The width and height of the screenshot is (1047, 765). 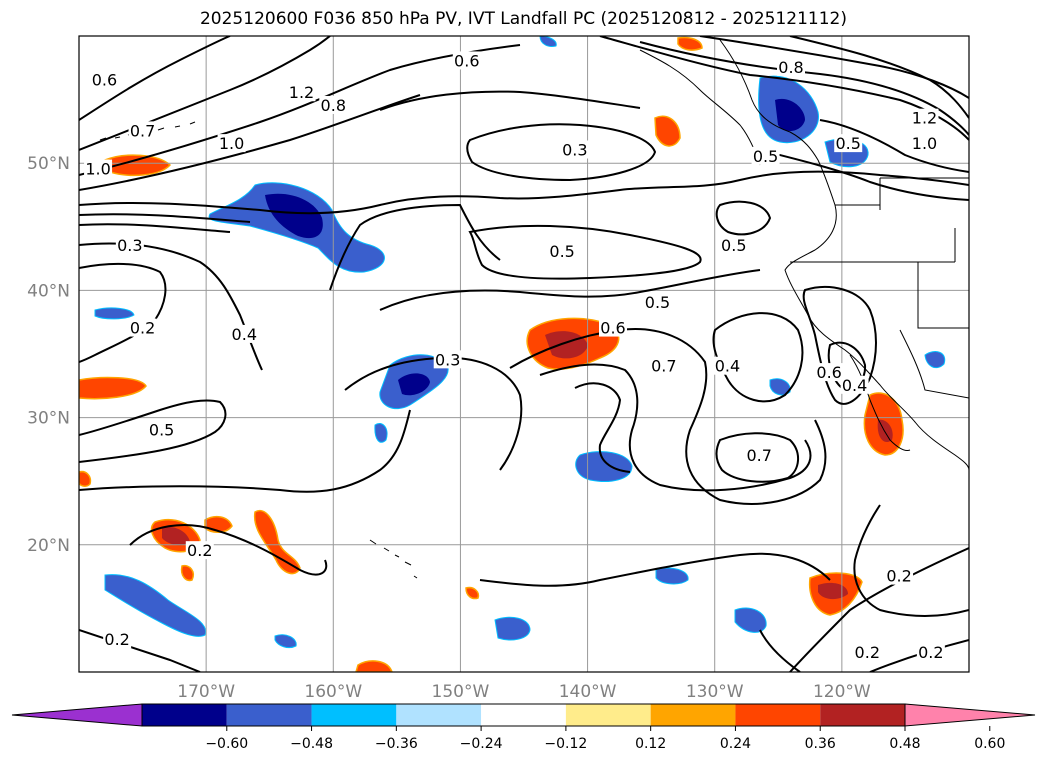 I want to click on colorbar-tick-label: −0.60, so click(x=226, y=744).